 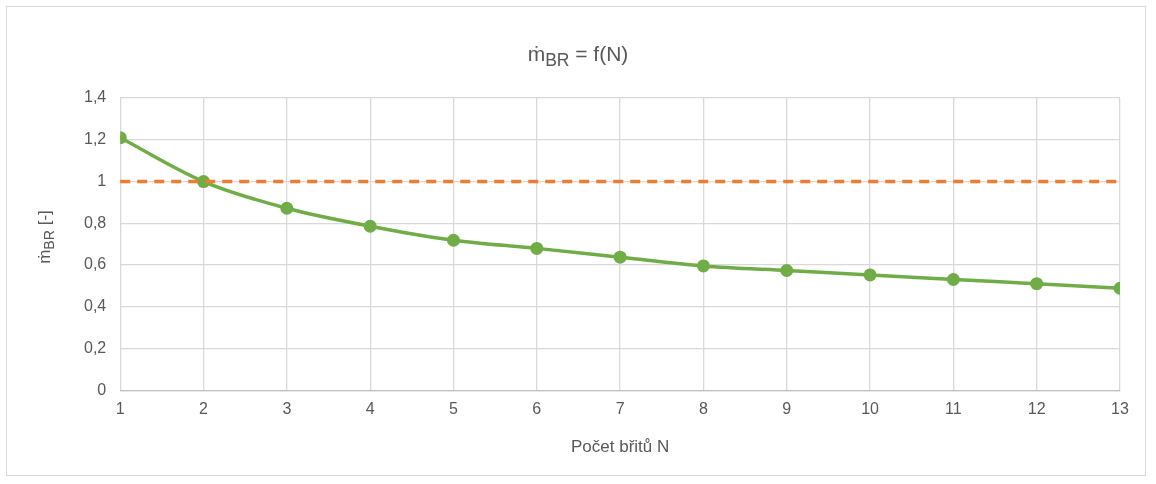 I want to click on x-tick-label: 5, so click(x=454, y=409).